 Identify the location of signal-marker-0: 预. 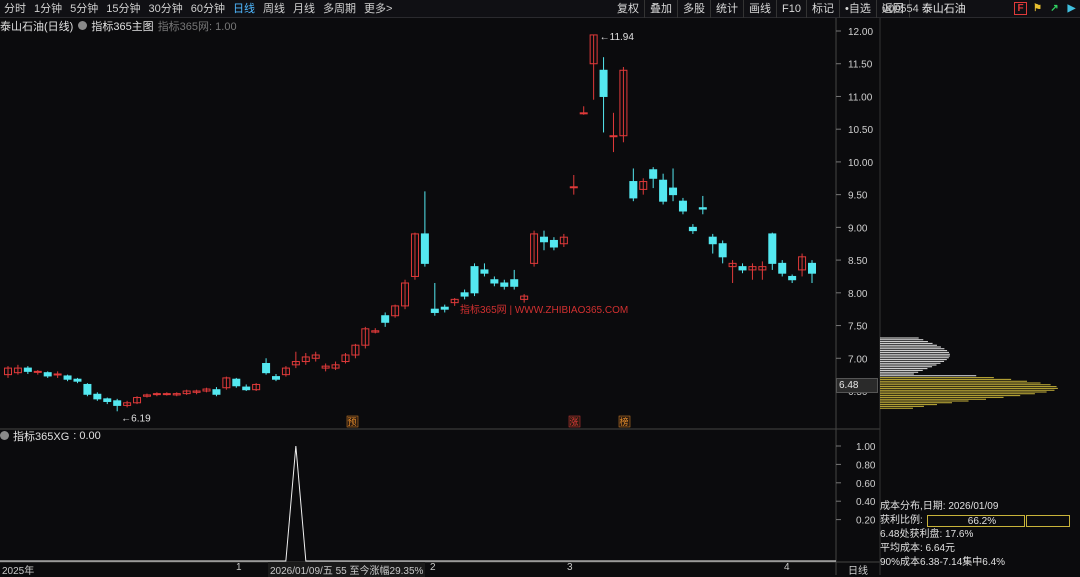
(352, 422).